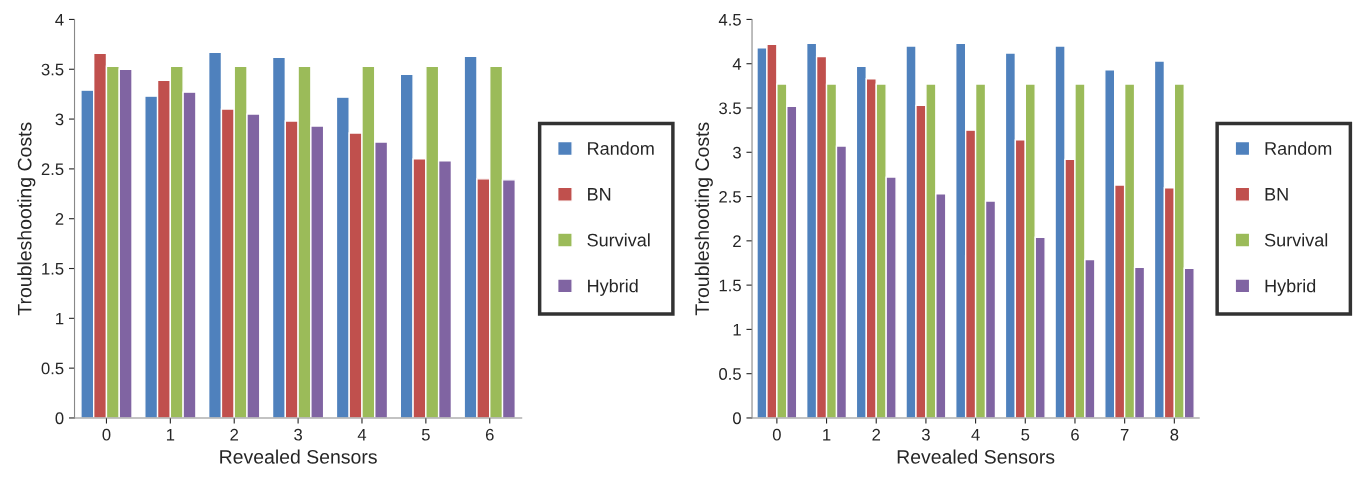  Describe the element at coordinates (1124, 434) in the screenshot. I see `x-tick-label: 7` at that location.